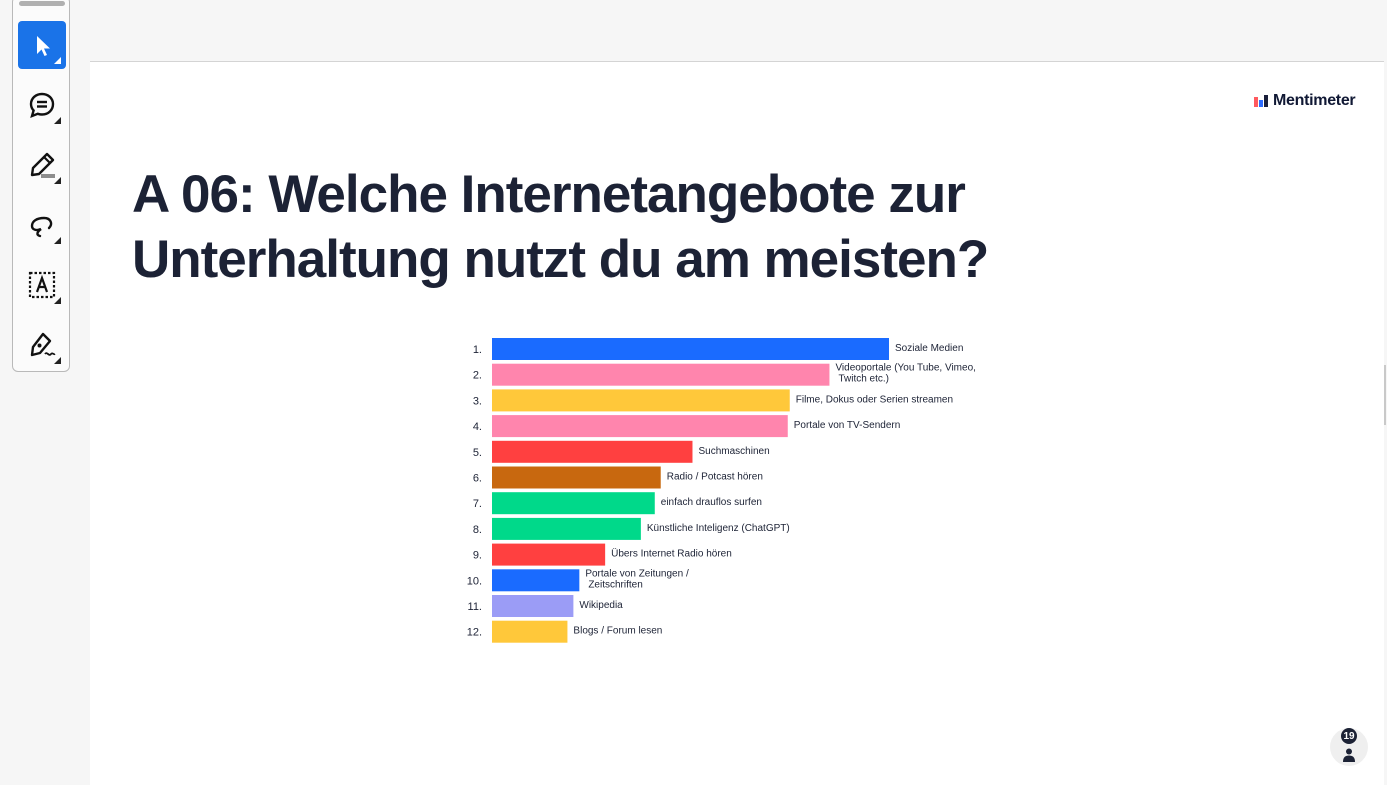 Image resolution: width=1387 pixels, height=785 pixels. Describe the element at coordinates (1349, 747) in the screenshot. I see `participant-counter: 19` at that location.